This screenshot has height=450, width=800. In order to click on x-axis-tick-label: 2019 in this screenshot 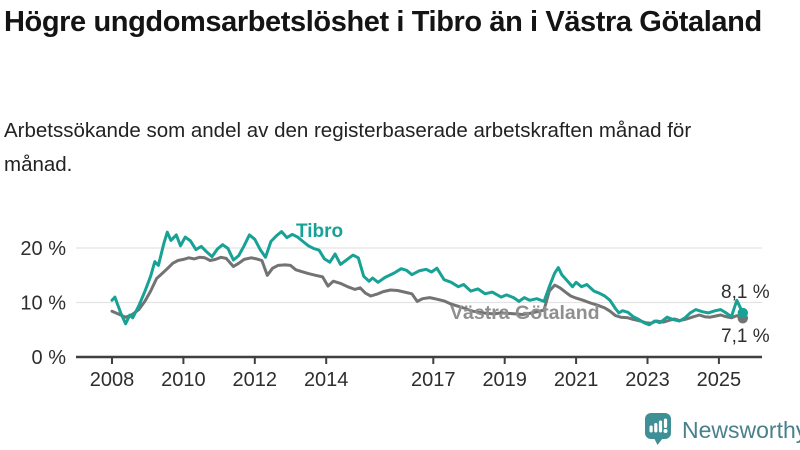, I will do `click(504, 380)`.